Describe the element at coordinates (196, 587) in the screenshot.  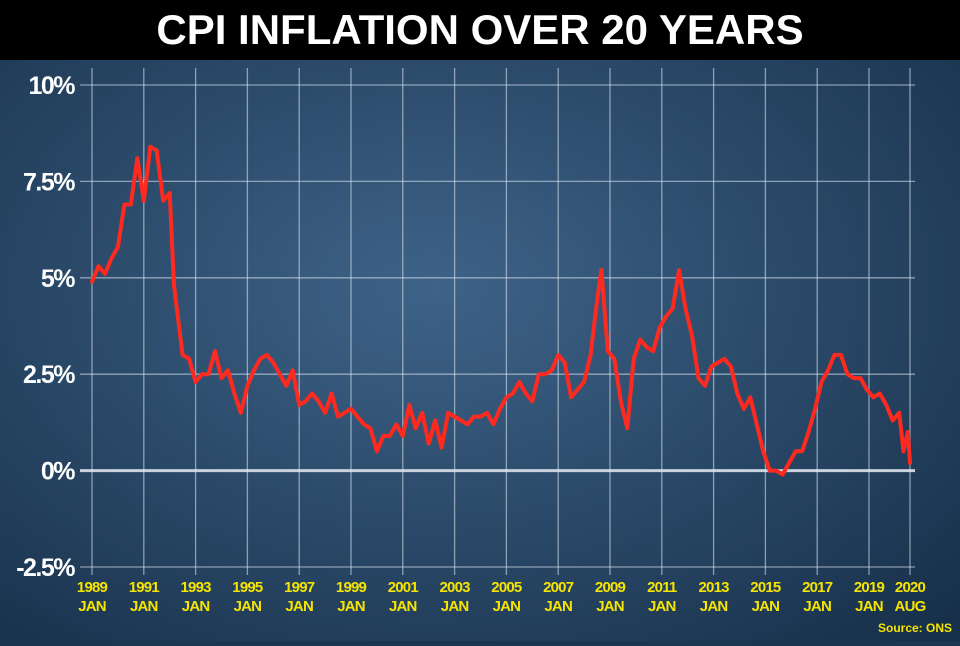
I see `x-tick-label: 1993` at that location.